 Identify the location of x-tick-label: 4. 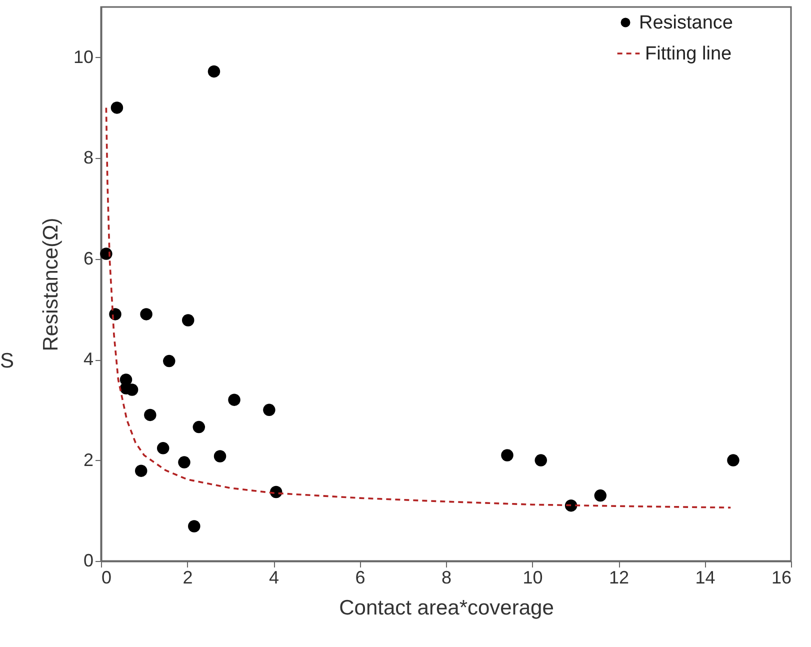
(274, 578).